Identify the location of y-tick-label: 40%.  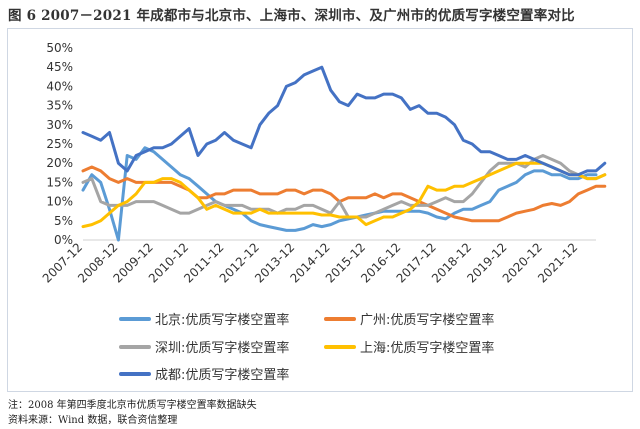
(59, 86).